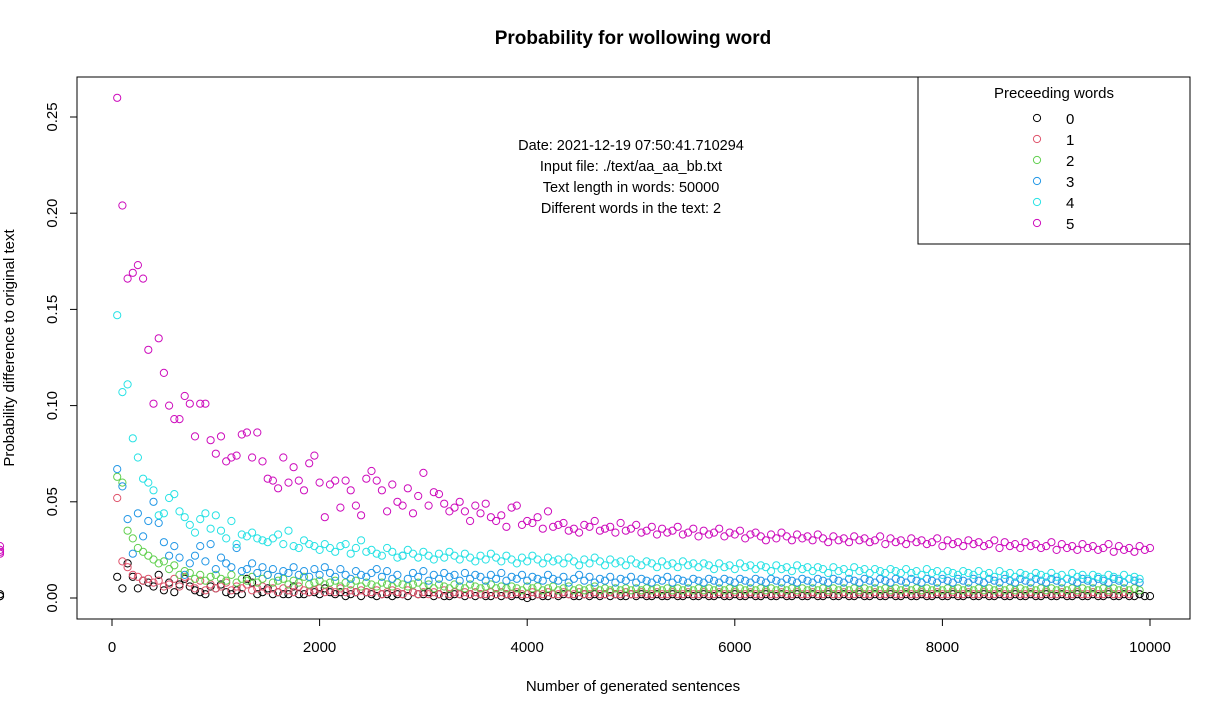 The image size is (1225, 713). What do you see at coordinates (1053, 203) in the screenshot?
I see `legend-entry-4: 4` at bounding box center [1053, 203].